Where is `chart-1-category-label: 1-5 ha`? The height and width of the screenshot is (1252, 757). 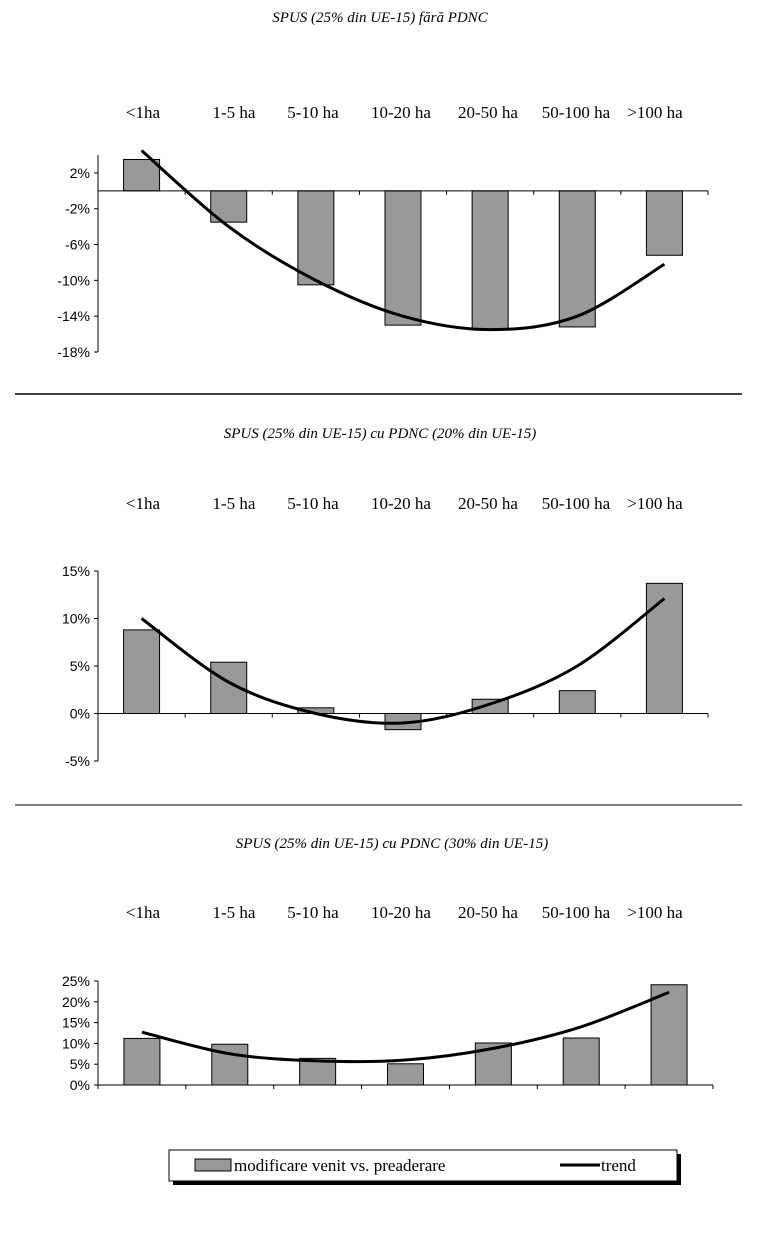 chart-1-category-label: 1-5 ha is located at coordinates (234, 112).